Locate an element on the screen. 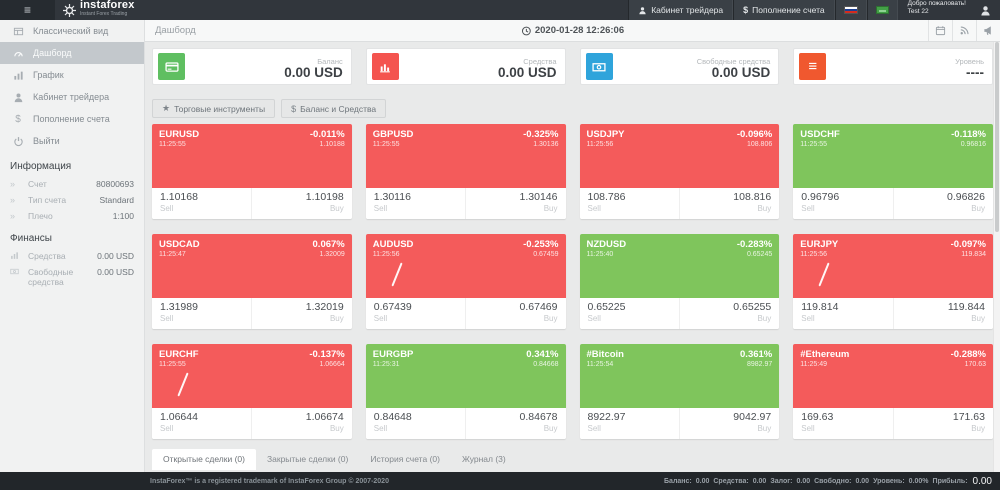 This screenshot has height=490, width=1000. sidebar-item-classic-view: Классический вид is located at coordinates (72, 31).